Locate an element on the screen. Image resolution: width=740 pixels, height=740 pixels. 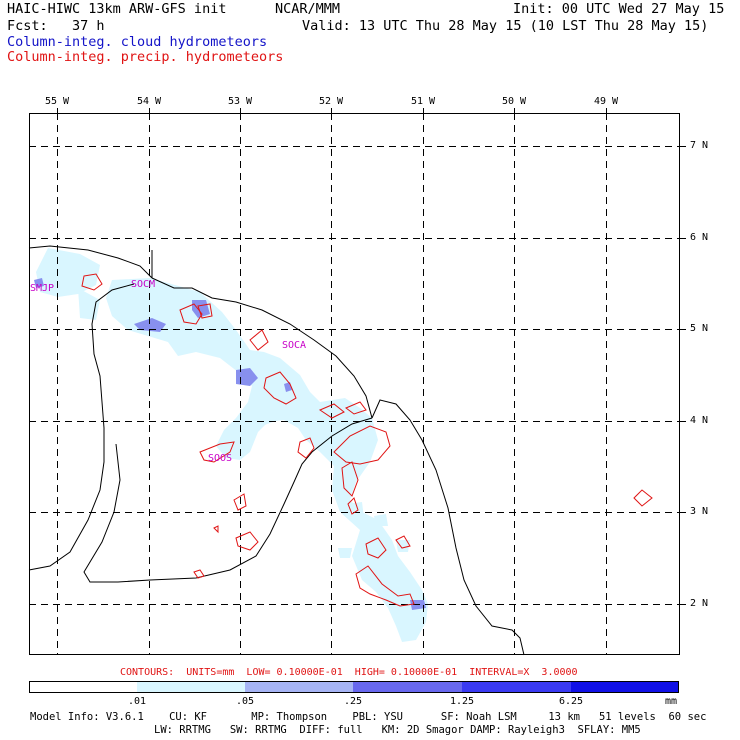
legend-unit: mm is located at coordinates (671, 701).